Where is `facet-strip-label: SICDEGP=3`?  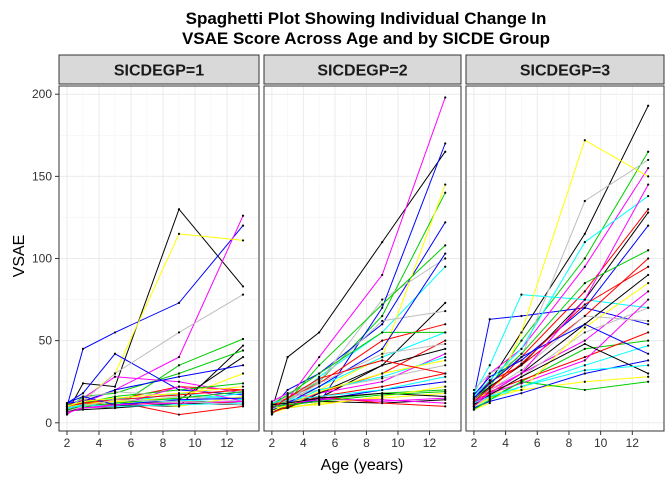
facet-strip-label: SICDEGP=3 is located at coordinates (565, 71).